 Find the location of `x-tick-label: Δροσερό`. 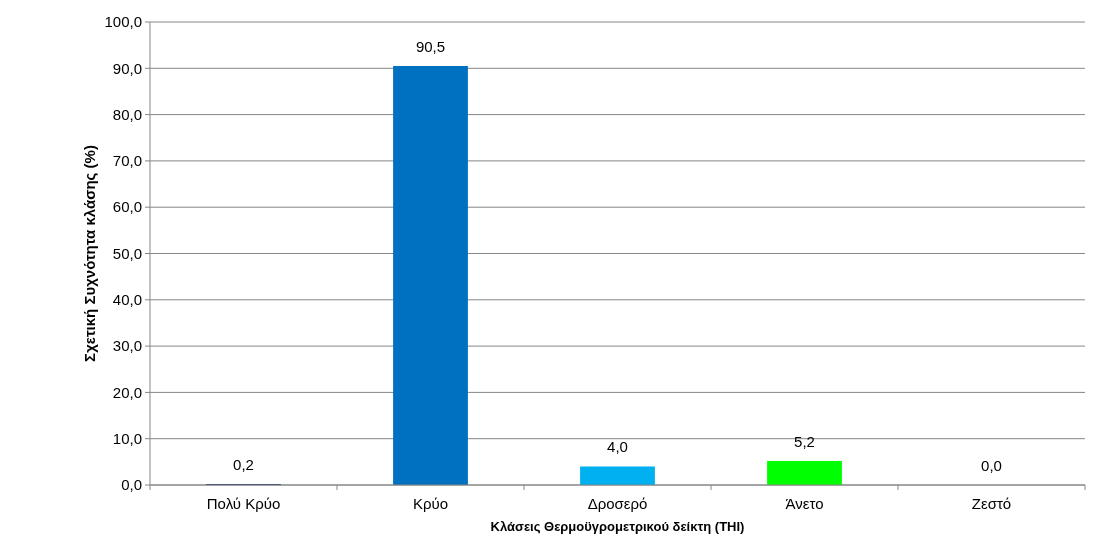

x-tick-label: Δροσερό is located at coordinates (617, 503).